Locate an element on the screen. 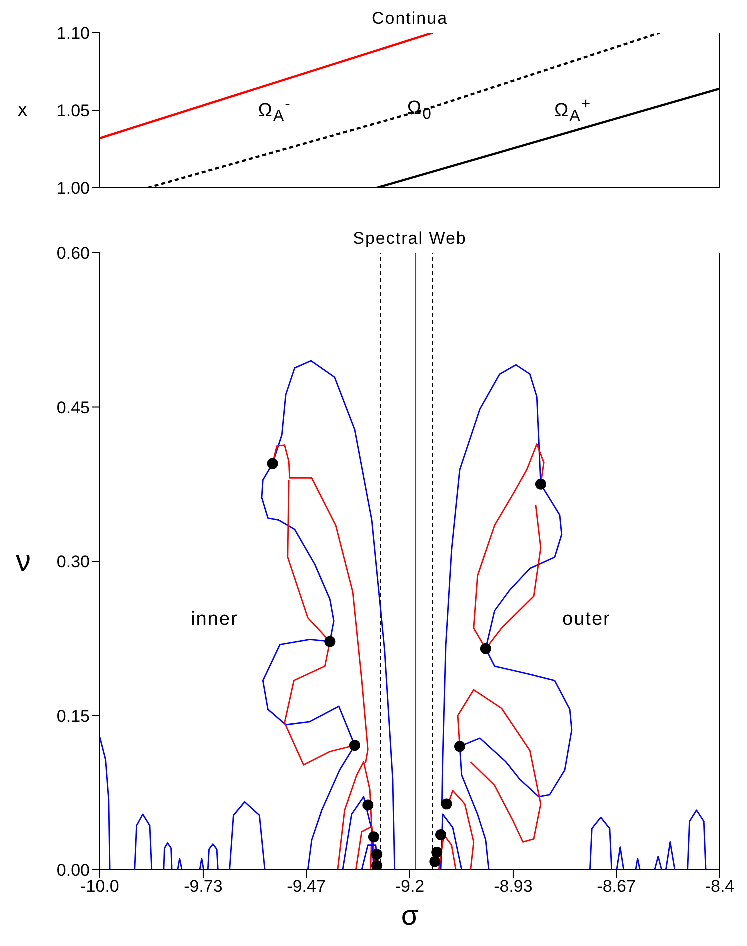 This screenshot has width=747, height=946. x-tick-label: -9.2 is located at coordinates (410, 886).